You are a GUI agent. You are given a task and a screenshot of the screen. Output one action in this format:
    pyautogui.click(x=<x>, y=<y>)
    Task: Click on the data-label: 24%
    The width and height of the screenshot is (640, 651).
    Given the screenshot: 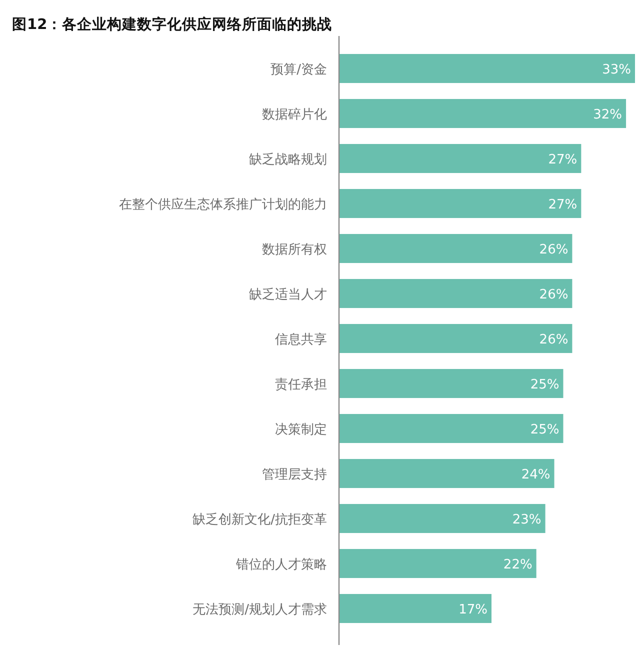 What is the action you would take?
    pyautogui.click(x=535, y=475)
    